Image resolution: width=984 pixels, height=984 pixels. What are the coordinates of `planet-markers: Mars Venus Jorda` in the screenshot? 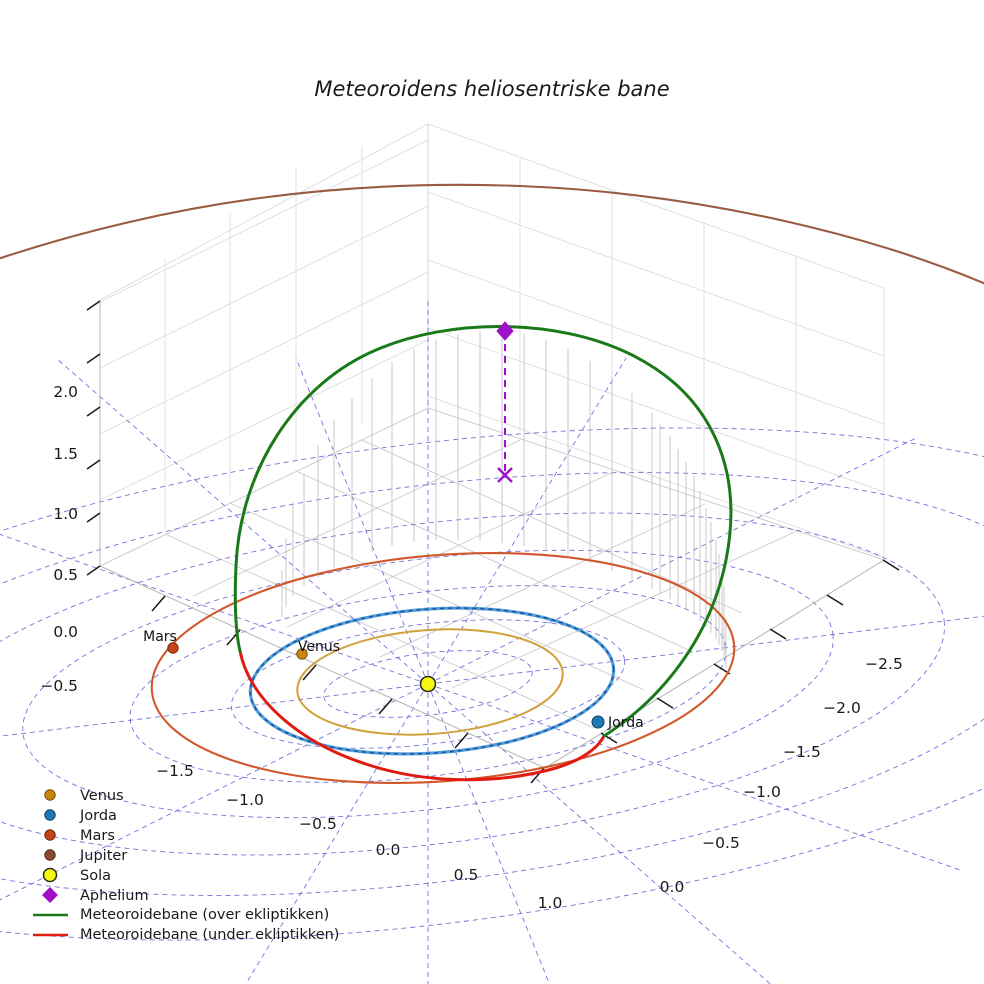 It's located at (393, 680).